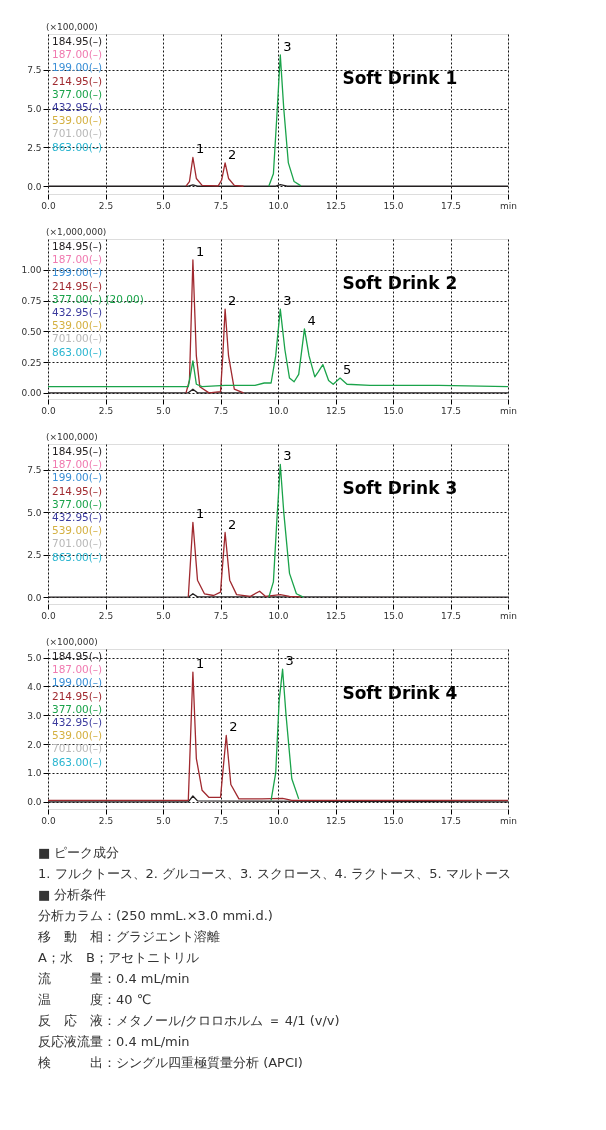  Describe the element at coordinates (31, 393) in the screenshot. I see `y-tick-label: 0.00` at that location.